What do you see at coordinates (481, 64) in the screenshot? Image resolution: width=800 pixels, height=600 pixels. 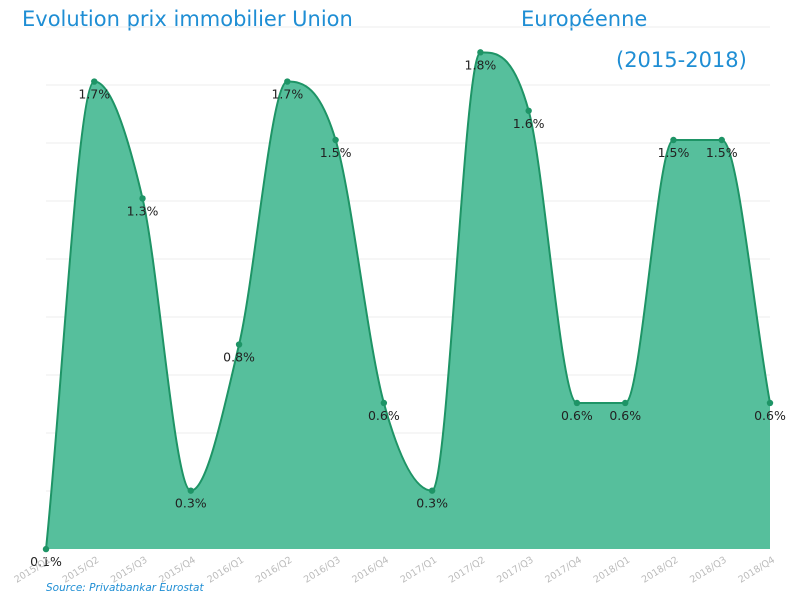 I see `data-label: 1.8%` at bounding box center [481, 64].